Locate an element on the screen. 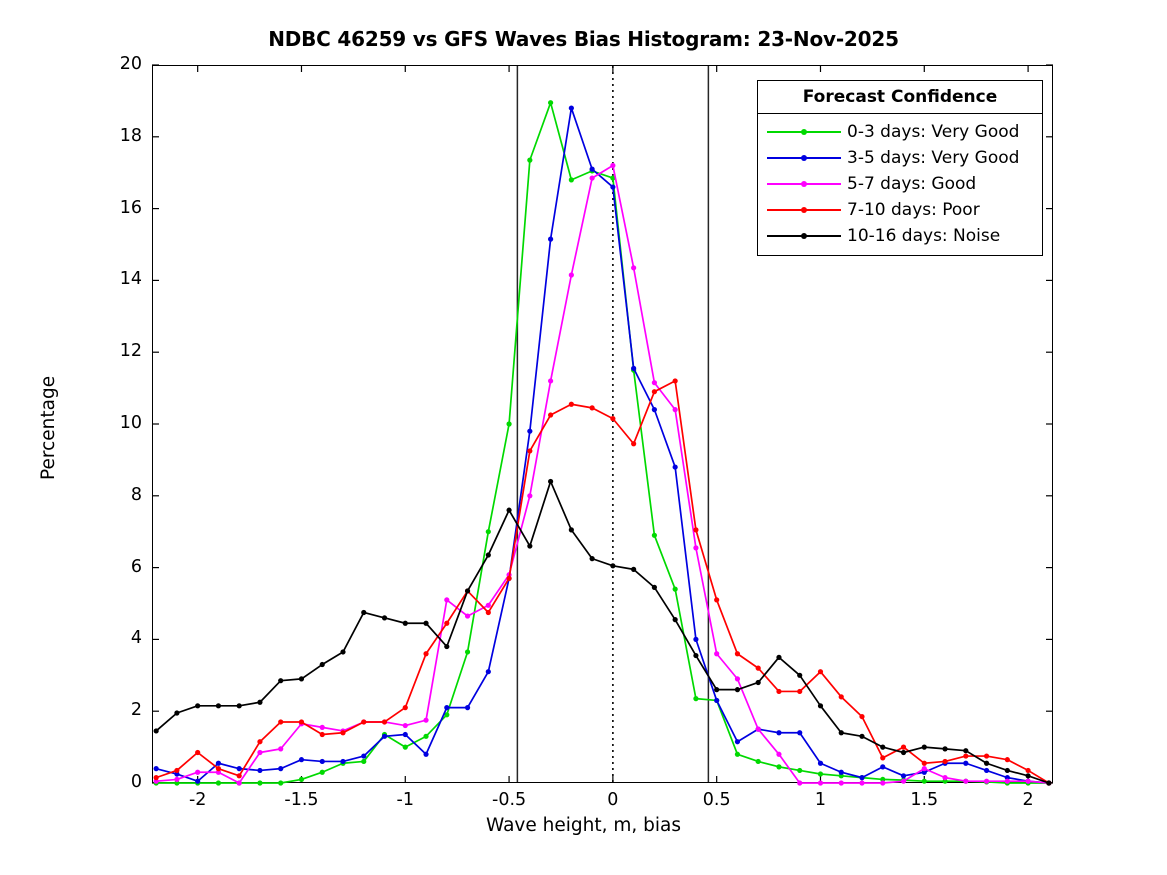 This screenshot has height=875, width=1167. x-tick-label: -1 is located at coordinates (405, 800).